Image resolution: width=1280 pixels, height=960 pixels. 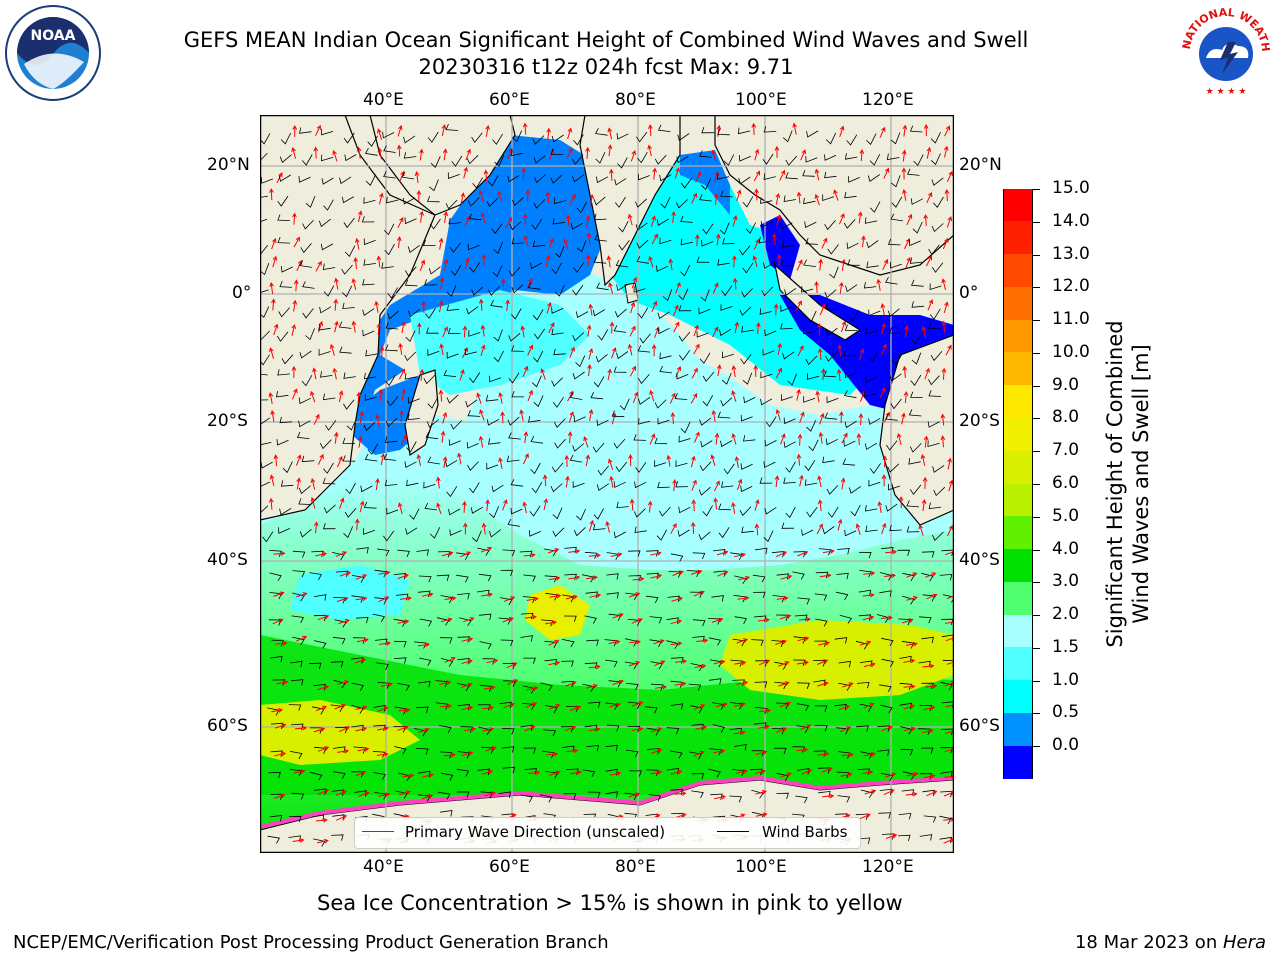 What do you see at coordinates (1036, 747) in the screenshot?
I see `colorbar-tick-mark` at bounding box center [1036, 747].